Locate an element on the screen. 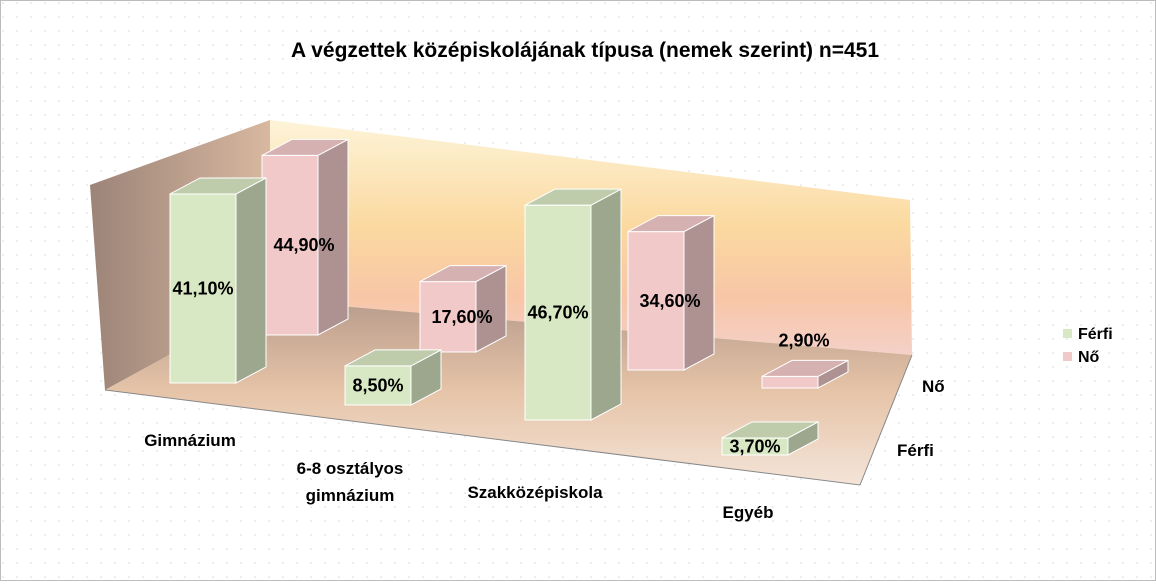 Image resolution: width=1156 pixels, height=586 pixels. data-label: 34,60% is located at coordinates (669, 301).